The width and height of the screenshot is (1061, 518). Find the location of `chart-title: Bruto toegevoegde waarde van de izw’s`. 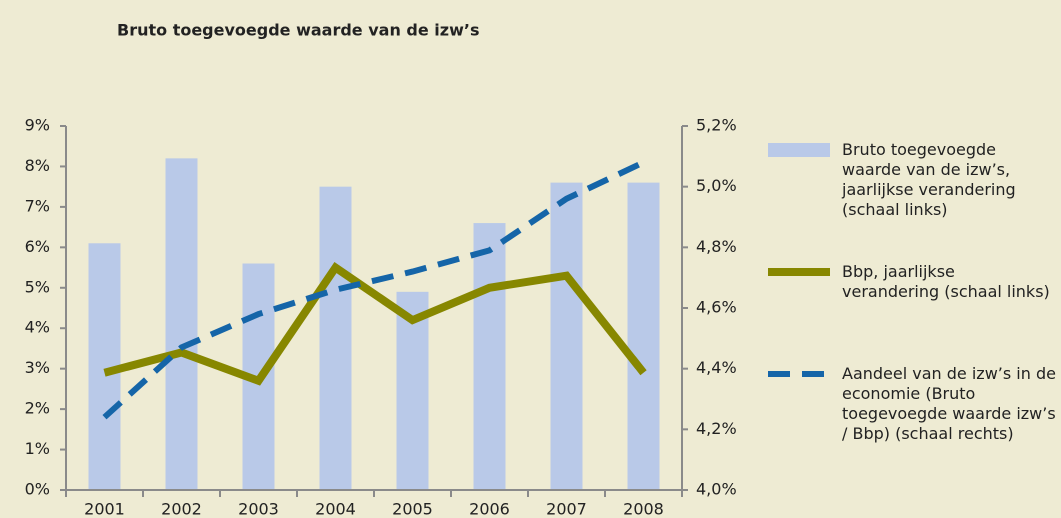

chart-title: Bruto toegevoegde waarde van de izw’s is located at coordinates (298, 30).